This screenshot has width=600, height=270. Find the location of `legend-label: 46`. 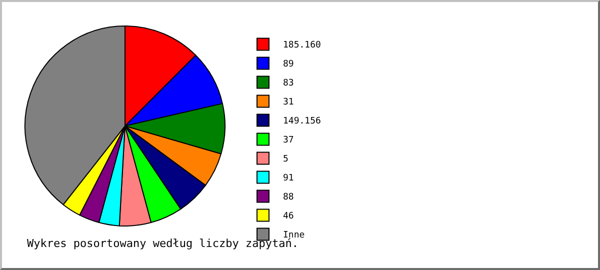

legend-label: 46 is located at coordinates (288, 217).